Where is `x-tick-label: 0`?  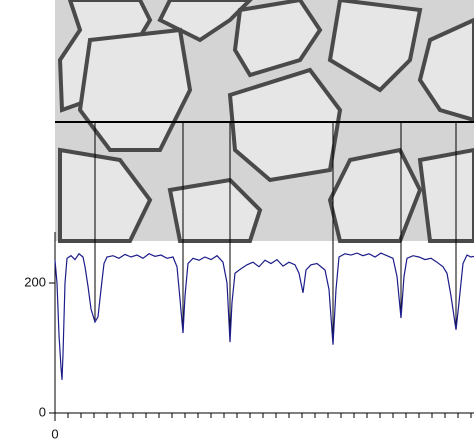 x-tick-label: 0 is located at coordinates (54, 433).